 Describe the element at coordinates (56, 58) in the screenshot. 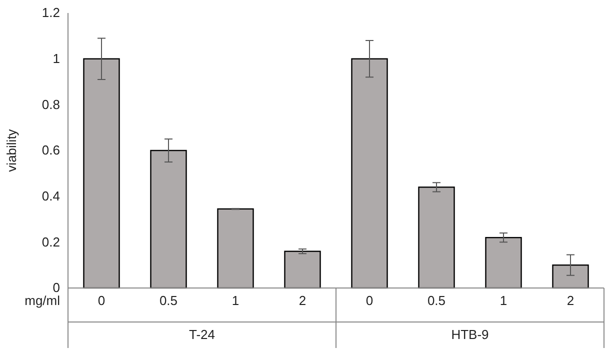

I see `y-tick-label: 1` at that location.